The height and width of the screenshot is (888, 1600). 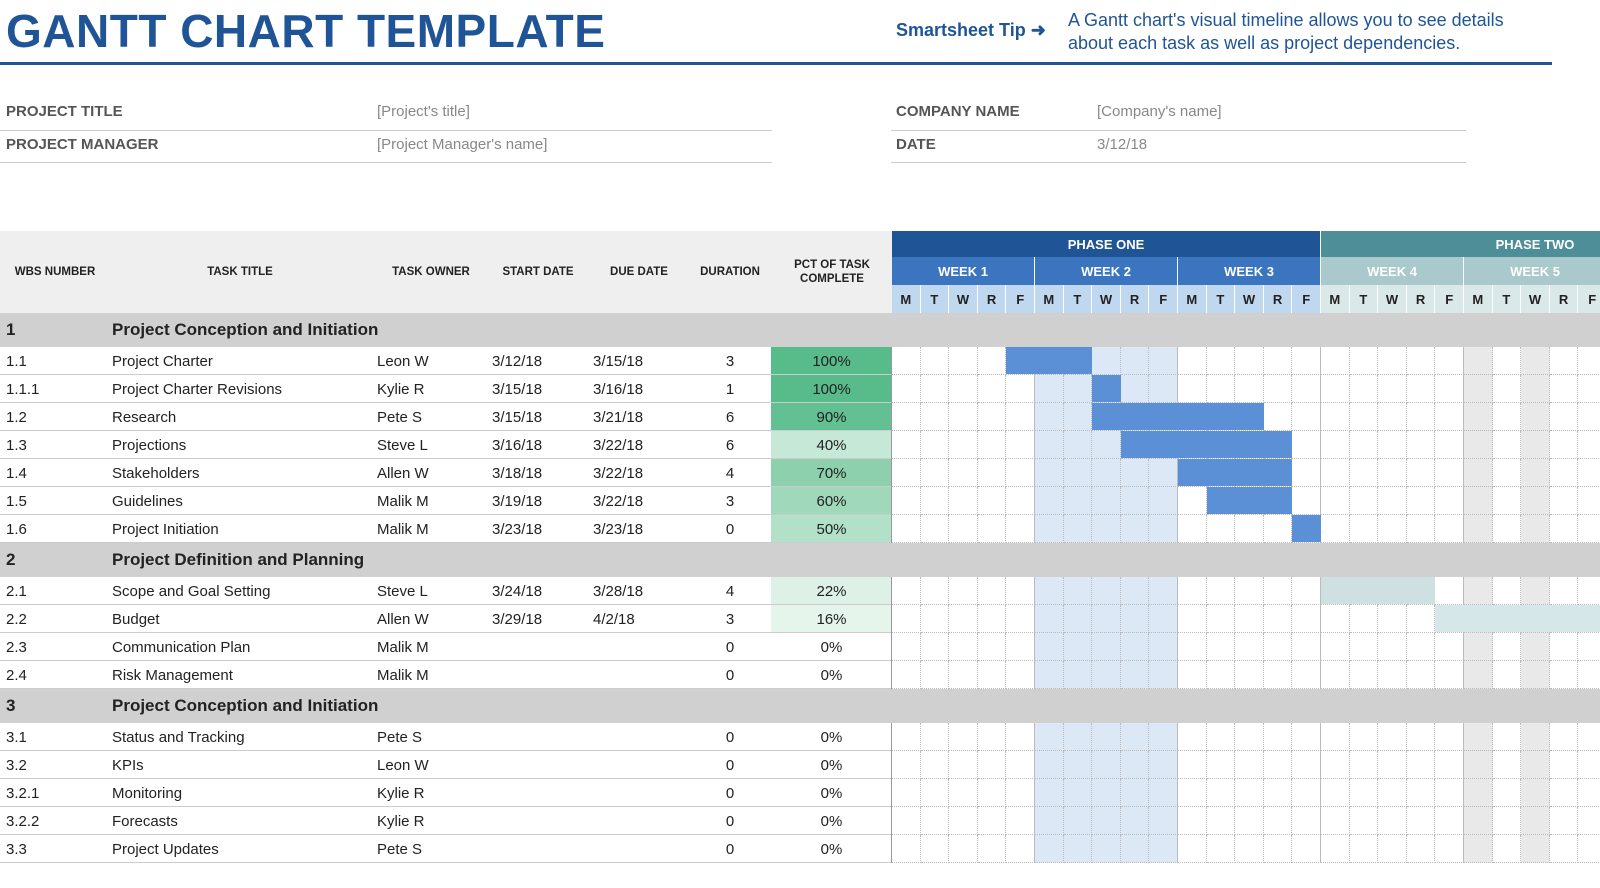 What do you see at coordinates (162, 361) in the screenshot?
I see `task-title: Project Charter` at bounding box center [162, 361].